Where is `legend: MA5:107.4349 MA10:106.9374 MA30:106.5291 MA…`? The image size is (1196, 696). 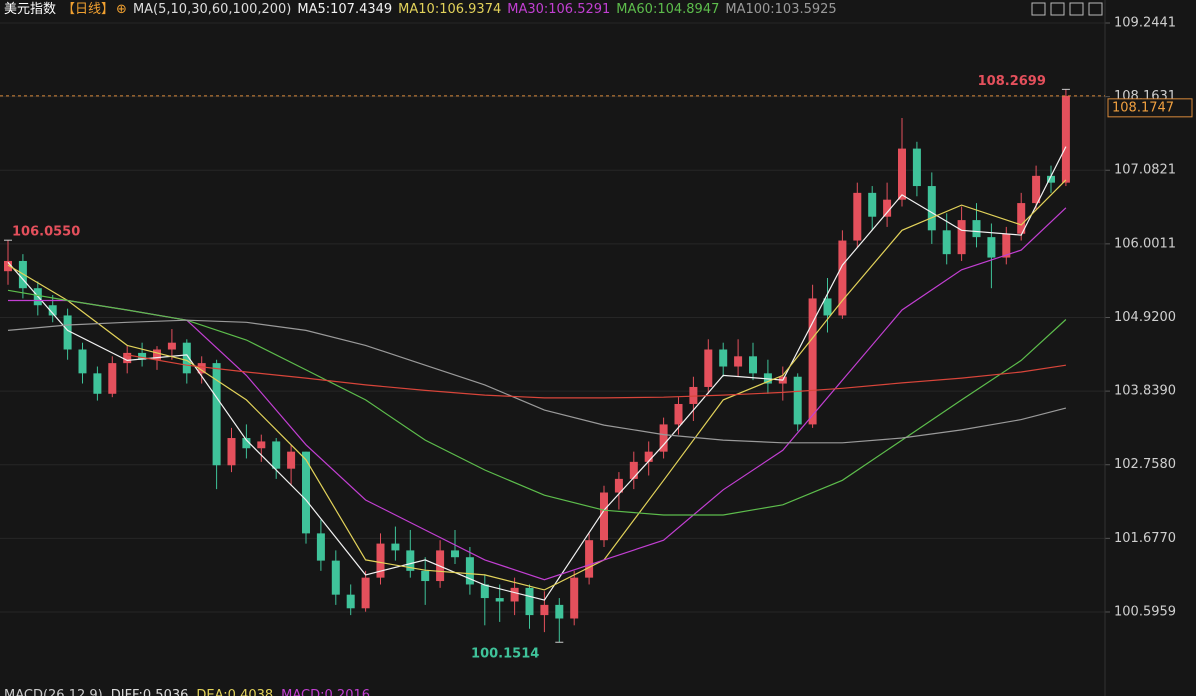 legend: MA5:107.4349 MA10:106.9374 MA30:106.5291 MA… is located at coordinates (569, 9).